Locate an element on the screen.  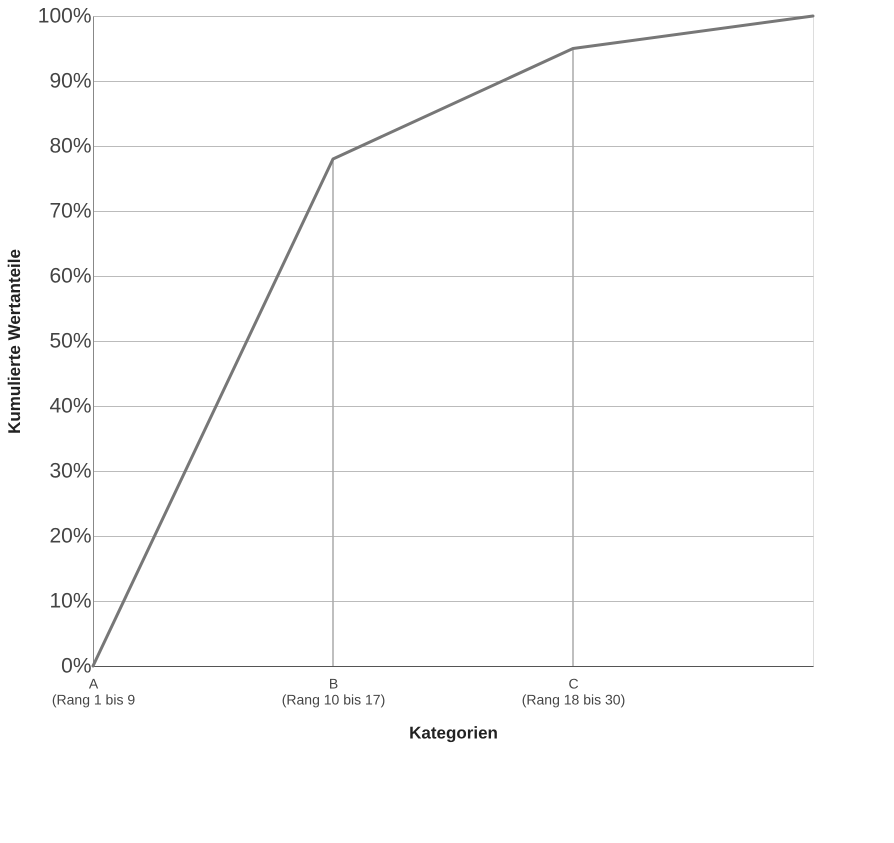
y-axis-title: Kumulierte Wertanteile is located at coordinates (14, 341).